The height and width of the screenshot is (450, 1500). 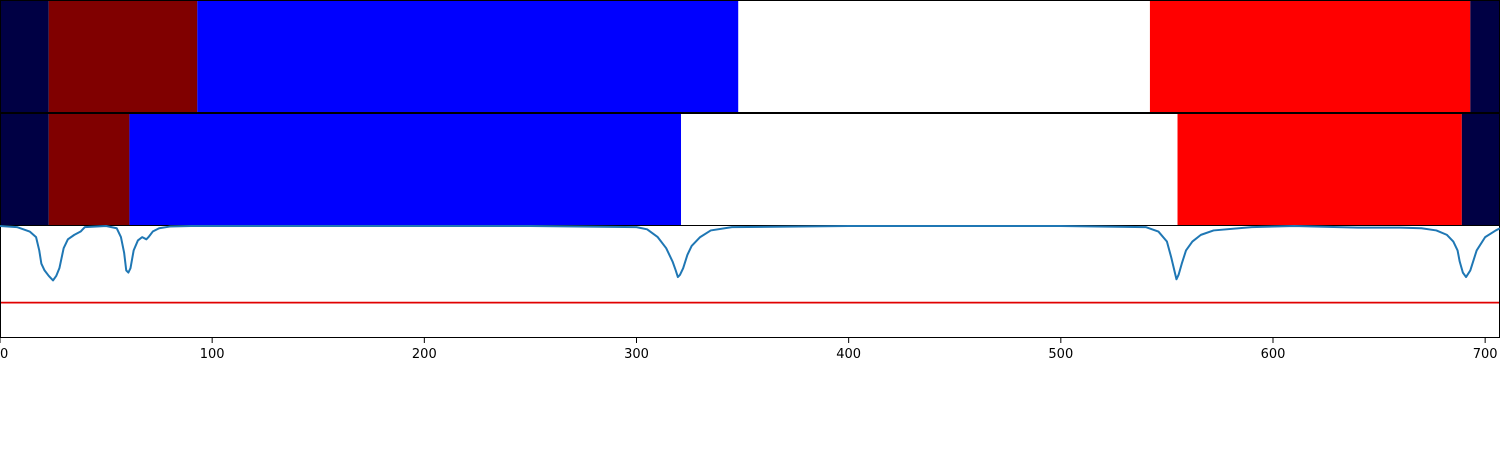 What do you see at coordinates (1485, 354) in the screenshot?
I see `x-tick-label: 700` at bounding box center [1485, 354].